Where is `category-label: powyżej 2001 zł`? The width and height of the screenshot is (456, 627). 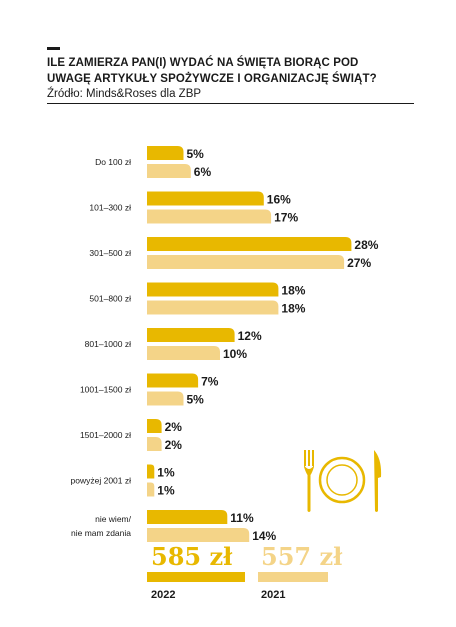 category-label: powyżej 2001 zł is located at coordinates (101, 481).